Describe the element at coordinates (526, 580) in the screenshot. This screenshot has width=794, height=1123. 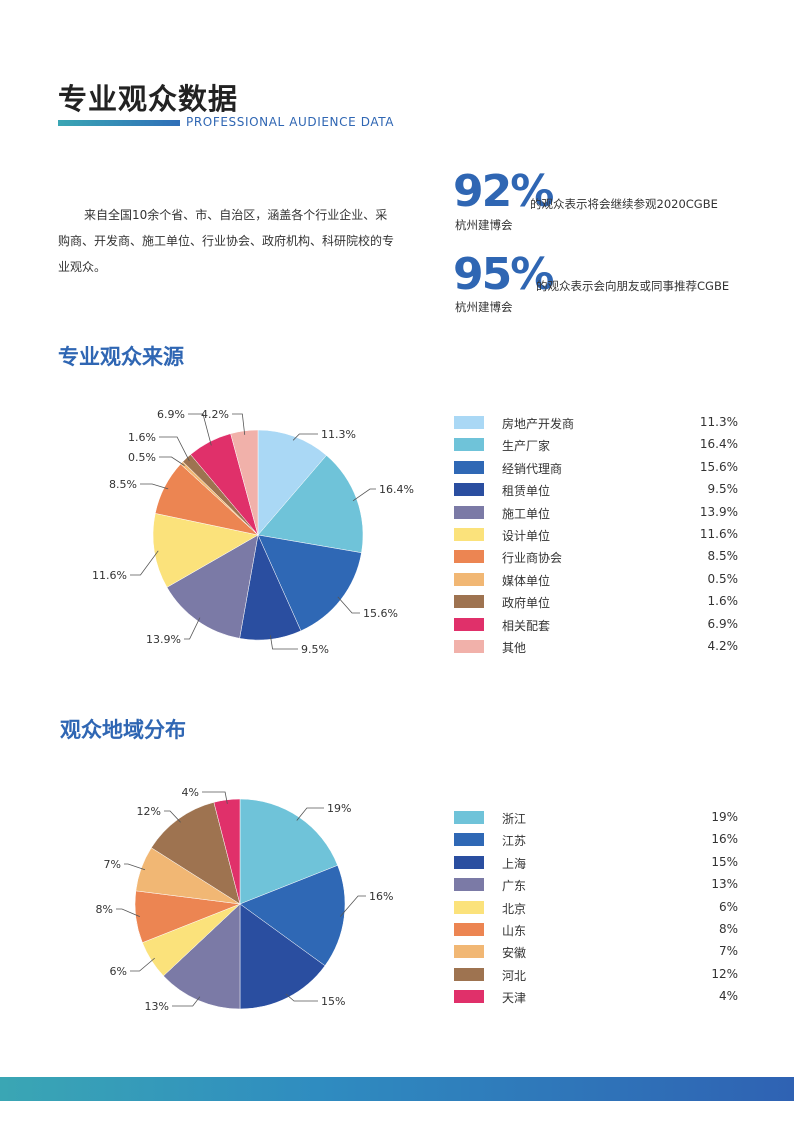
I see `legend-1-label: 媒体单位` at that location.